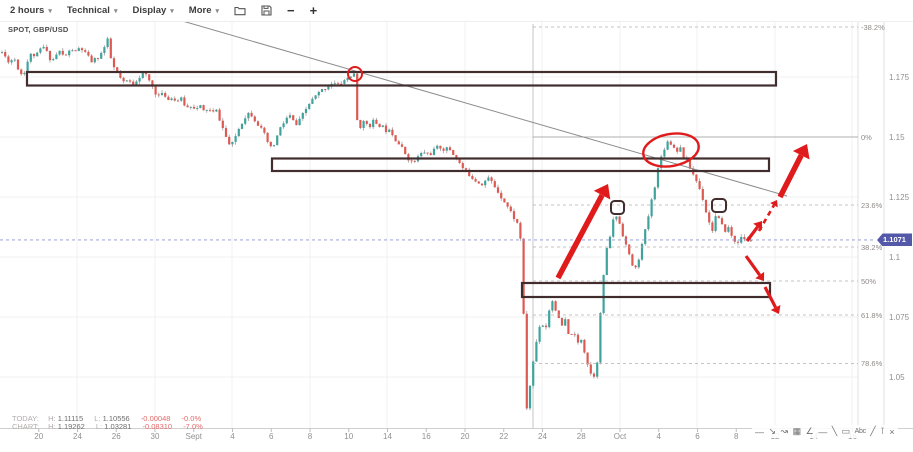  Describe the element at coordinates (892, 431) in the screenshot. I see `close-tool-icon: ×` at that location.